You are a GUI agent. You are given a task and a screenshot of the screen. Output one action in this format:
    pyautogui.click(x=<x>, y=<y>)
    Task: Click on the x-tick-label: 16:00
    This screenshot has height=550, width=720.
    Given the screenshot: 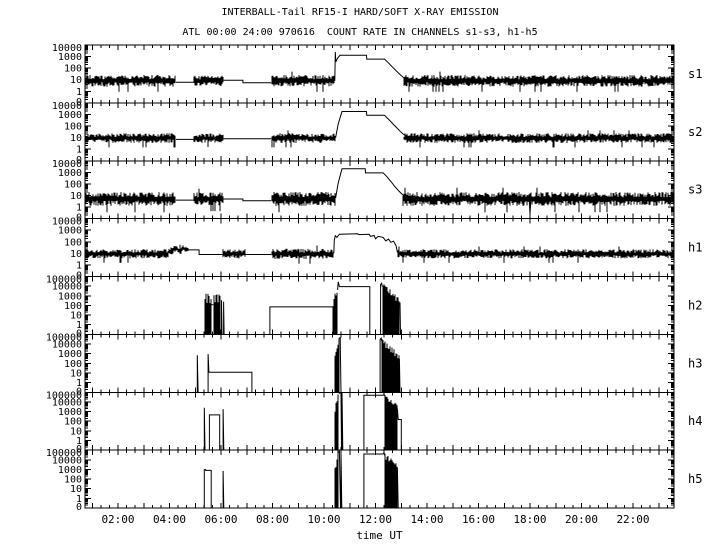 What is the action you would take?
    pyautogui.click(x=478, y=519)
    